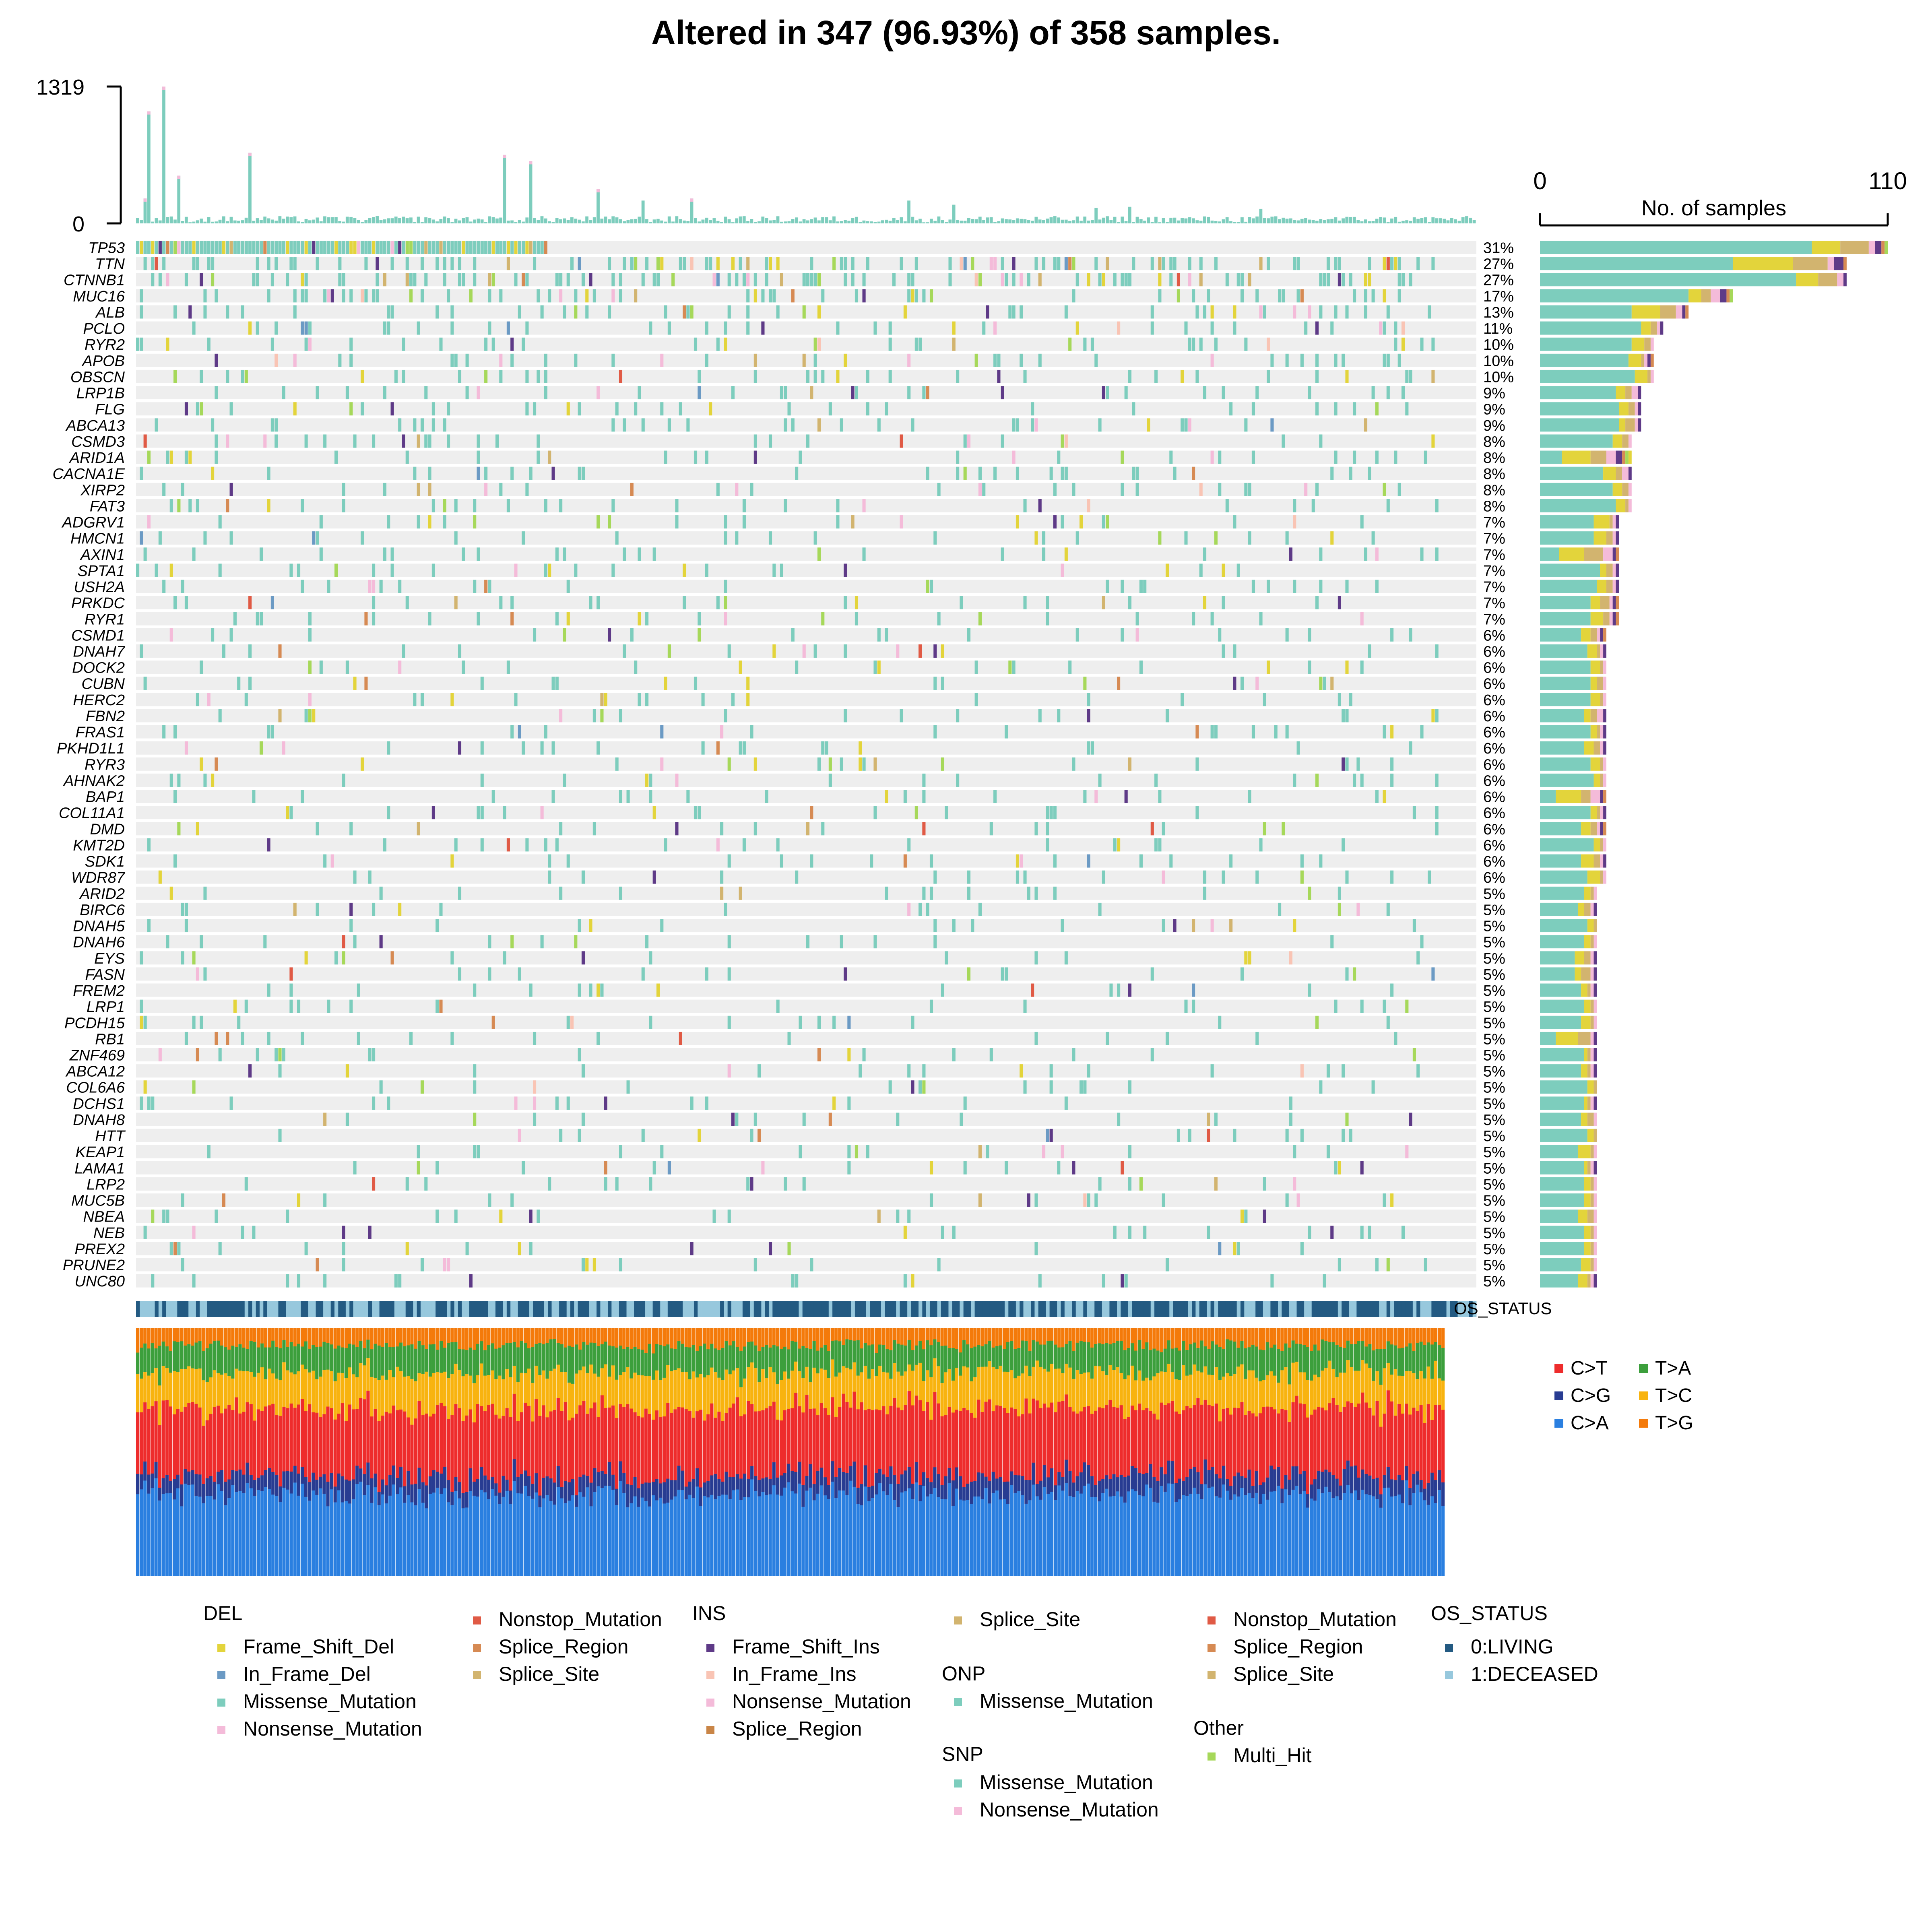 The width and height of the screenshot is (1932, 1932). What do you see at coordinates (1494, 442) in the screenshot?
I see `gene-percent-label: 8%` at bounding box center [1494, 442].